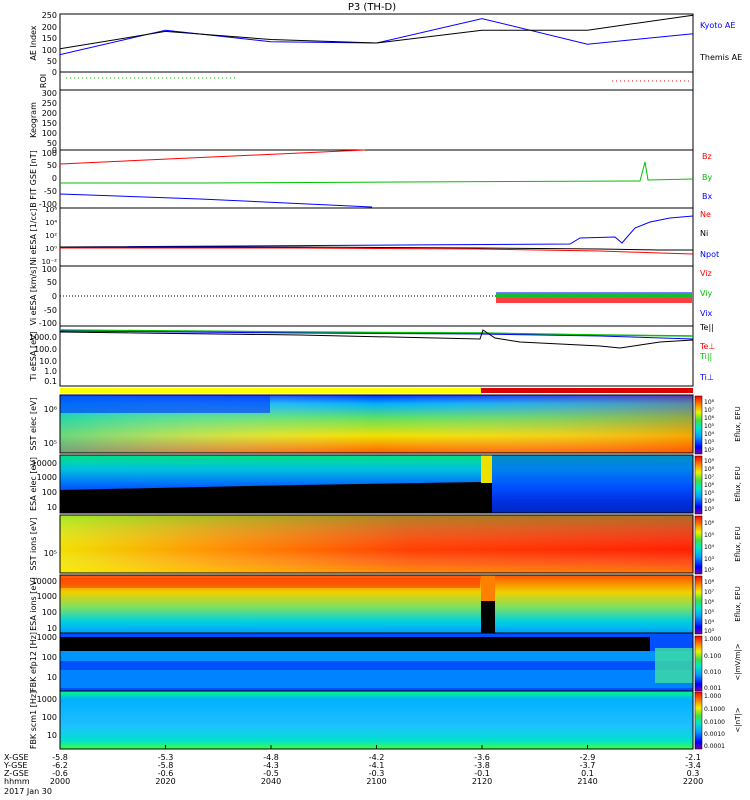 This screenshot has width=750, height=800. I want to click on fbk-efield-tick-label: 100, so click(49, 657).